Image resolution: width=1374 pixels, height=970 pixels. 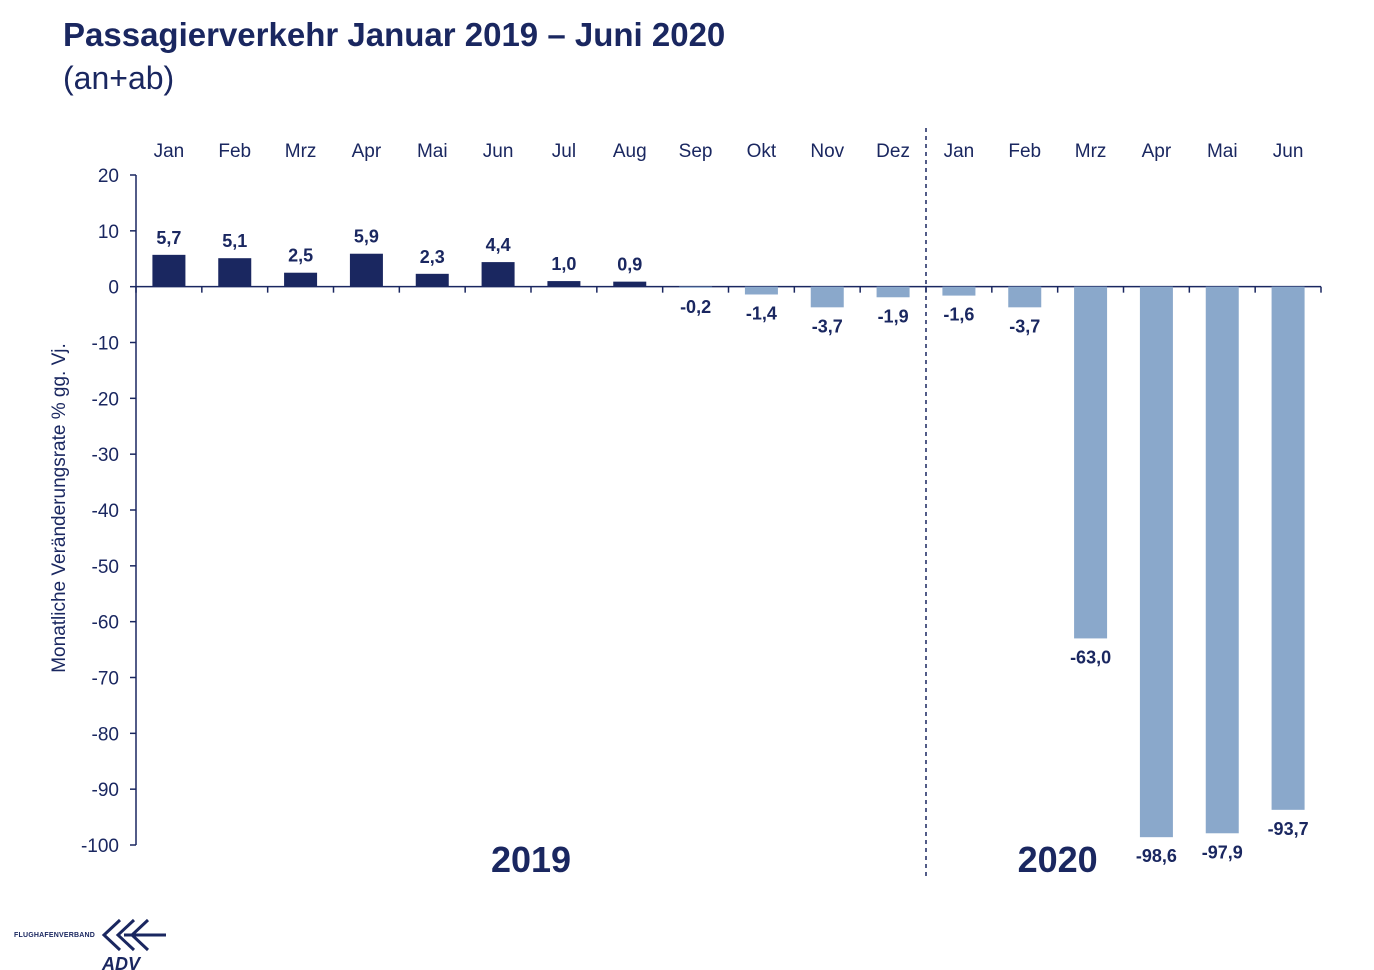 What do you see at coordinates (100, 846) in the screenshot?
I see `y-tick-label: -100` at bounding box center [100, 846].